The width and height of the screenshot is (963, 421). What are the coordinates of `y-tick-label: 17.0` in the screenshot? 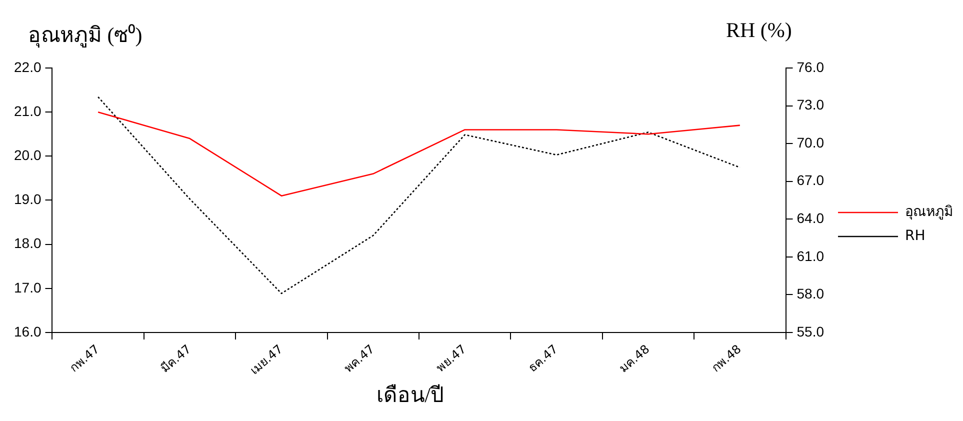 It's located at (28, 287).